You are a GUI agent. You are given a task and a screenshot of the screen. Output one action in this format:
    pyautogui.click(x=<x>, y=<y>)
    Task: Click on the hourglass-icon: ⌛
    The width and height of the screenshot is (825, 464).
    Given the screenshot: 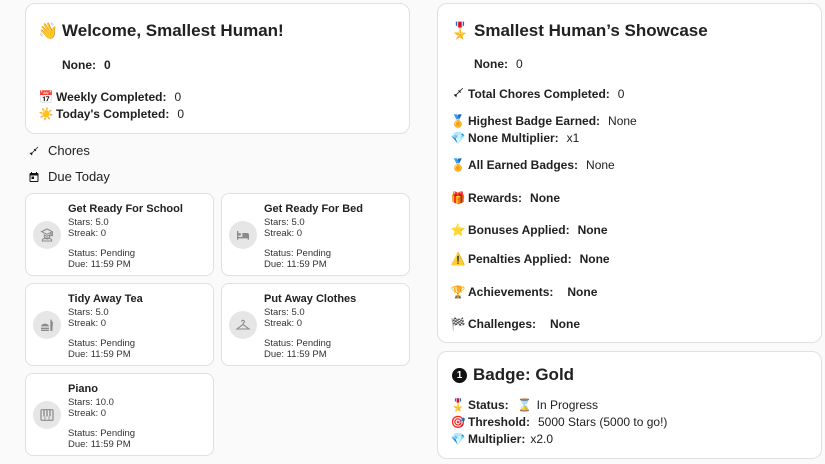 What is the action you would take?
    pyautogui.click(x=525, y=405)
    